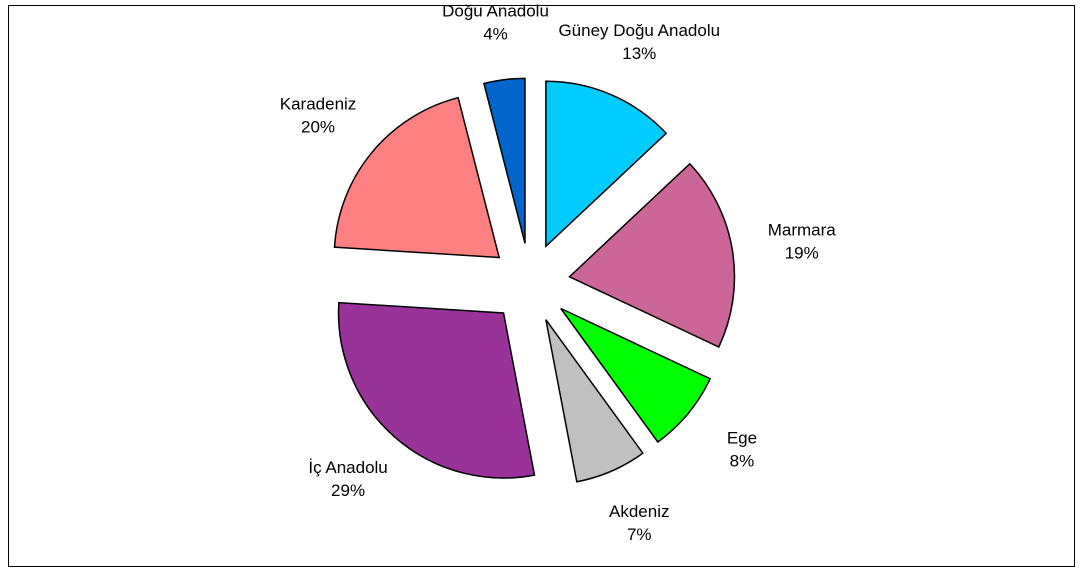 This screenshot has height=572, width=1084. What do you see at coordinates (742, 460) in the screenshot?
I see `slice-value-label: 8%` at bounding box center [742, 460].